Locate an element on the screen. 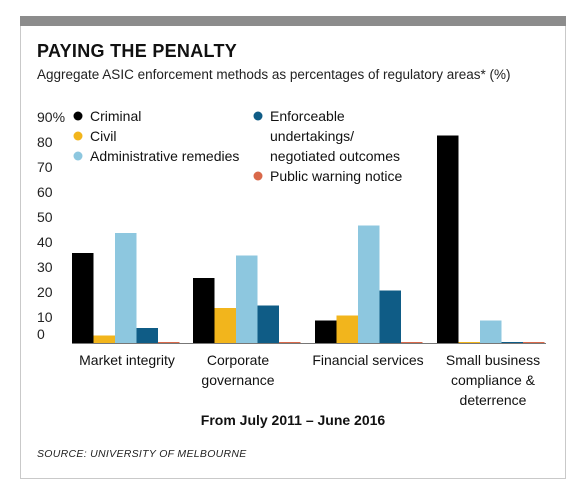 The width and height of the screenshot is (586, 500). legend-label: Civil is located at coordinates (103, 136).